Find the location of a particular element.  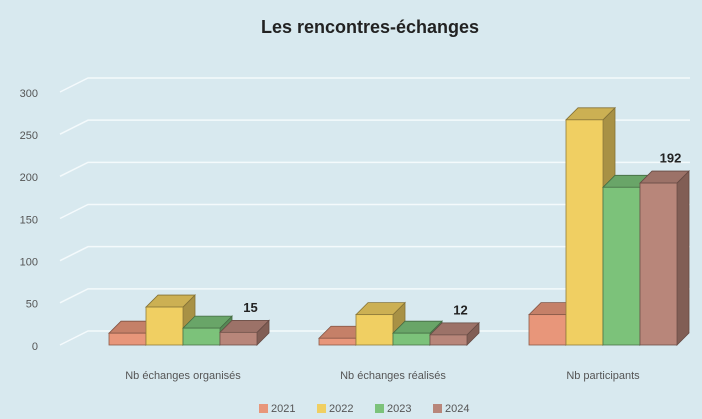

bar-side is located at coordinates (683, 258).